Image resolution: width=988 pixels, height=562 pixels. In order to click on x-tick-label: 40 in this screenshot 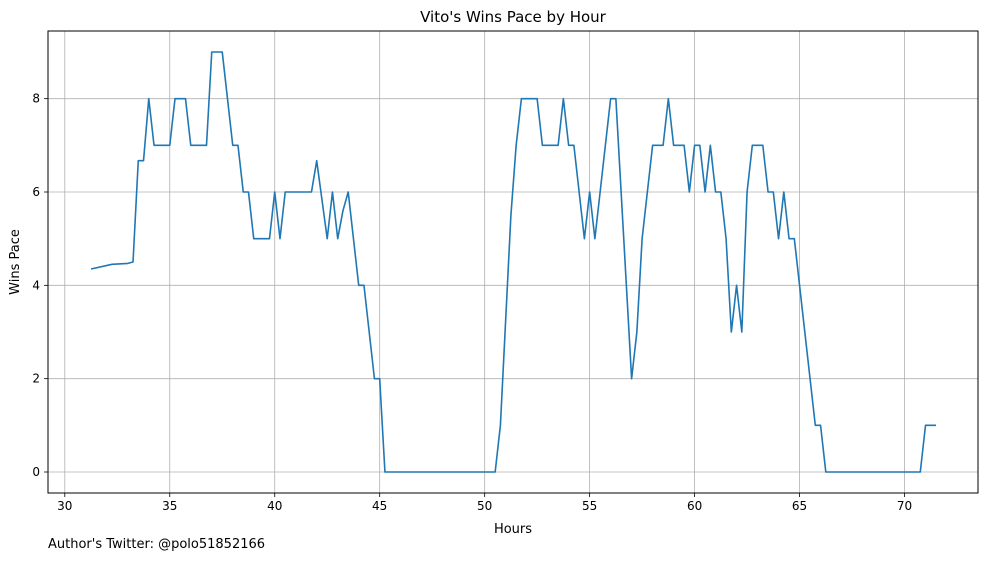, I will do `click(274, 506)`.